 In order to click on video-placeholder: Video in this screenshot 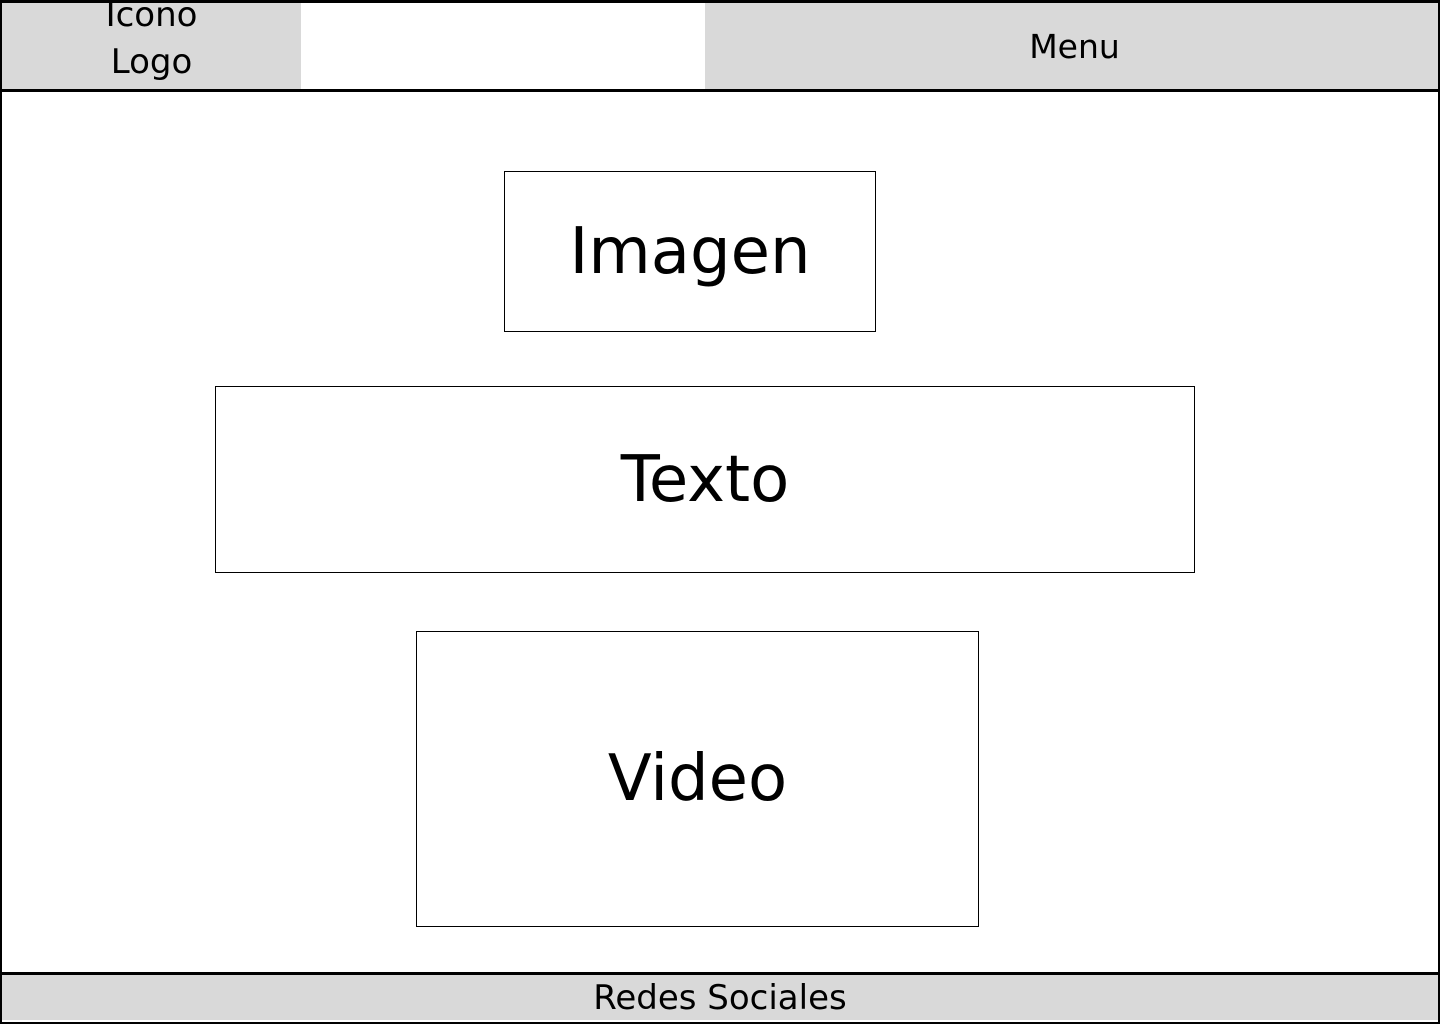, I will do `click(697, 779)`.